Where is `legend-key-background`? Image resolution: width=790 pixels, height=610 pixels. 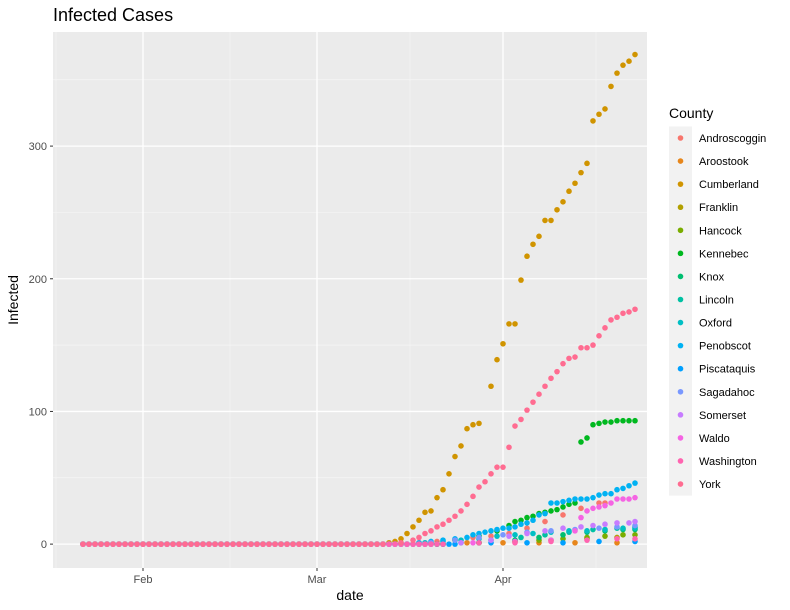
legend-key-background is located at coordinates (680, 311).